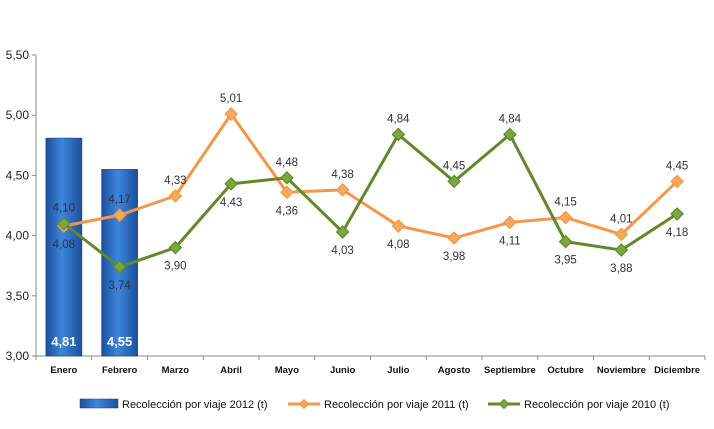 The width and height of the screenshot is (714, 429). Describe the element at coordinates (119, 341) in the screenshot. I see `bar-label: 4,55` at that location.